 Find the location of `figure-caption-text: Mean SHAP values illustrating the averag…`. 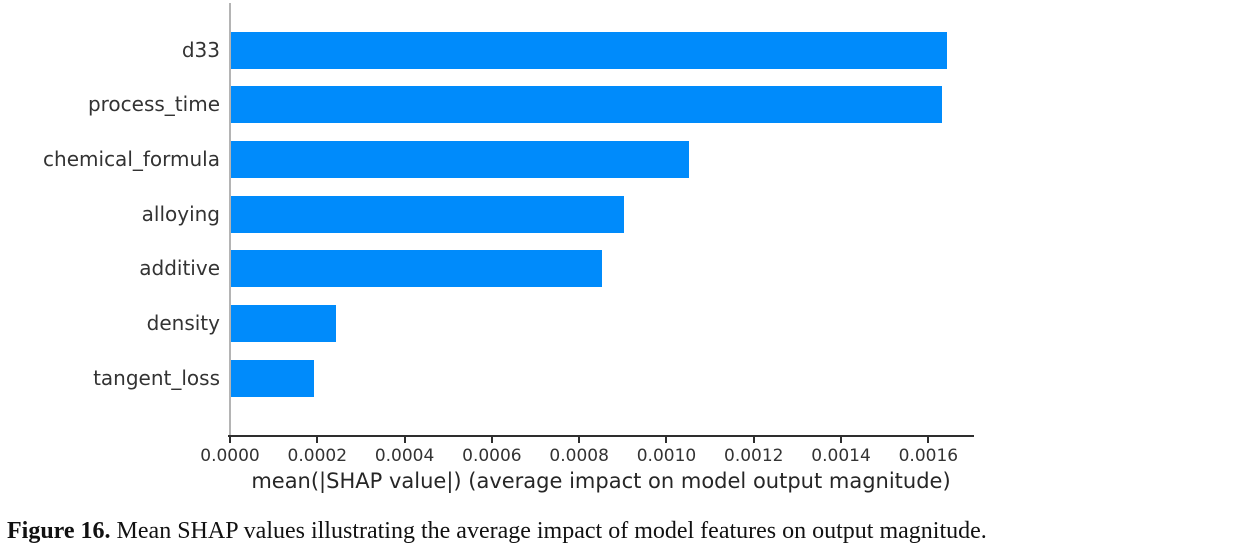

figure-caption-text: Mean SHAP values illustrating the averag… is located at coordinates (548, 531).